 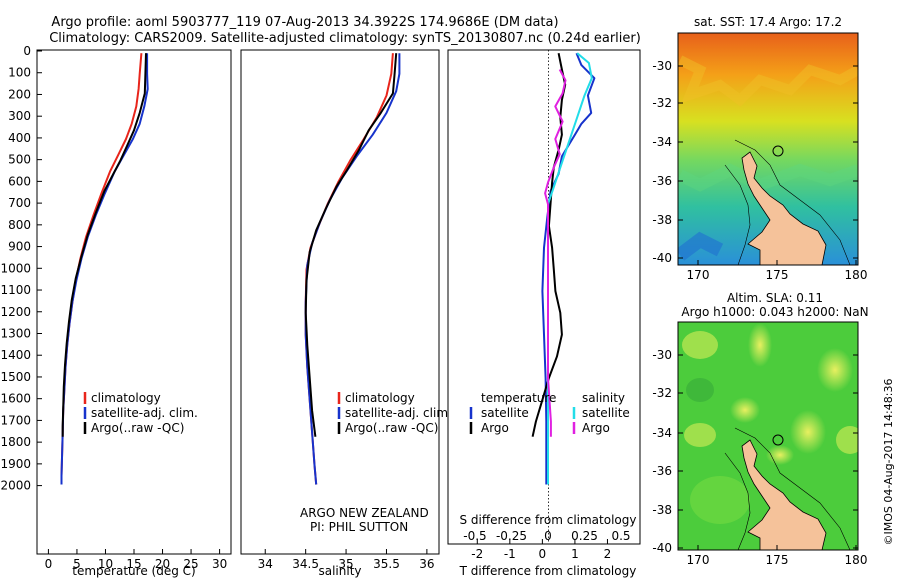 What do you see at coordinates (15, 377) in the screenshot?
I see `depth-tick-label: 1500` at bounding box center [15, 377].